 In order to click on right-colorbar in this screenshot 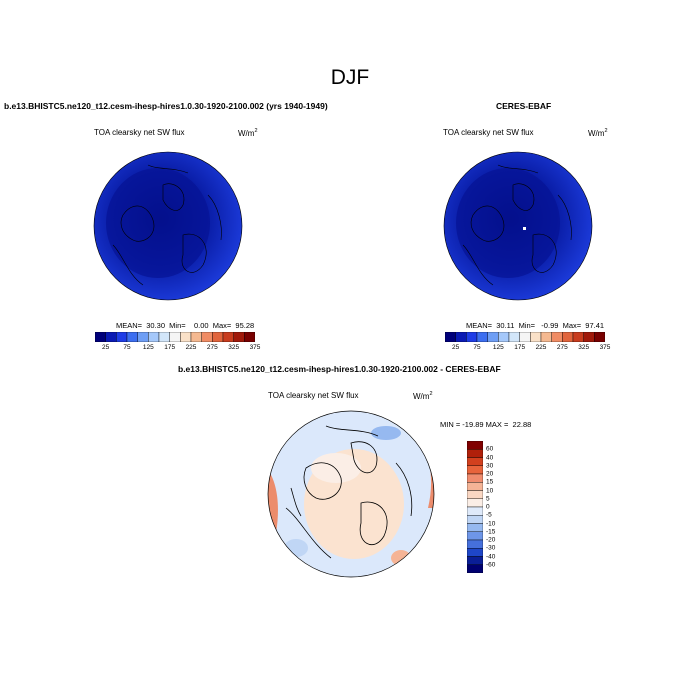, I will do `click(525, 337)`.